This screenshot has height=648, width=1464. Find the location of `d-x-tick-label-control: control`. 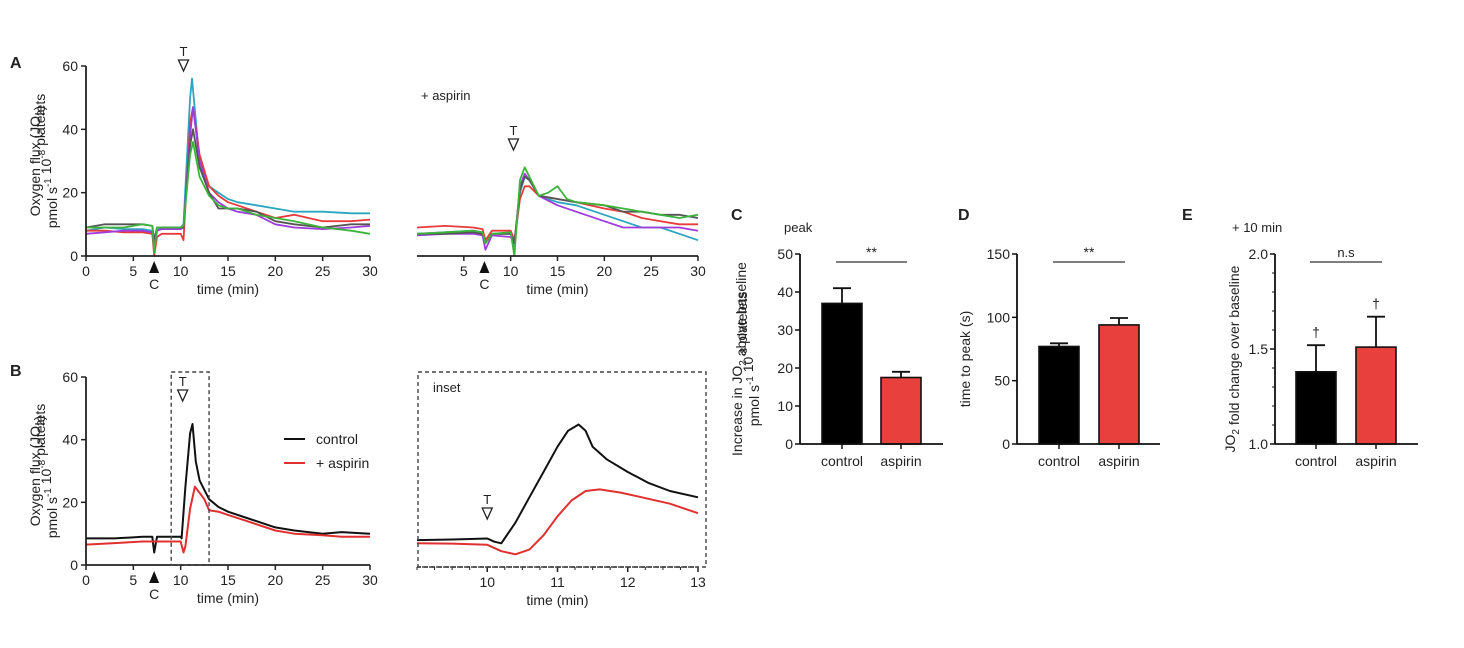

d-x-tick-label-control: control is located at coordinates (1059, 461).